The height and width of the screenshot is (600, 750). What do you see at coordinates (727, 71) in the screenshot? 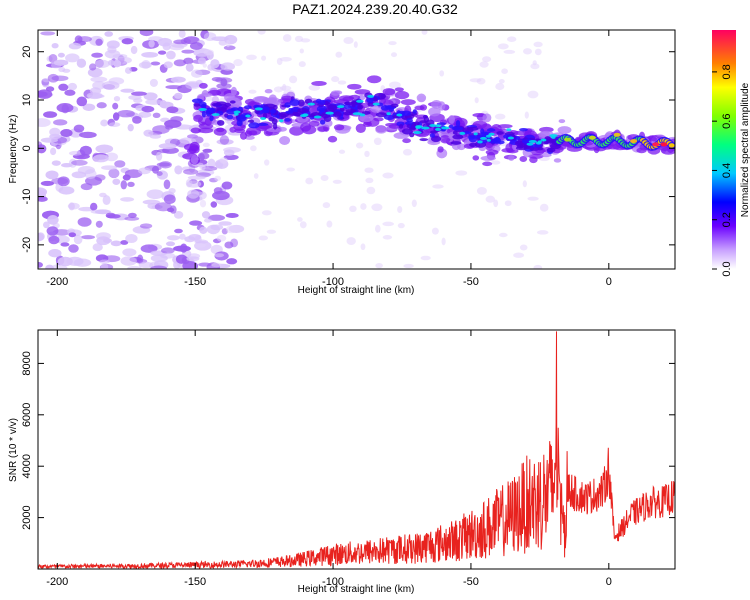
I see `colorbar-tick-label: 0.8` at bounding box center [727, 71].